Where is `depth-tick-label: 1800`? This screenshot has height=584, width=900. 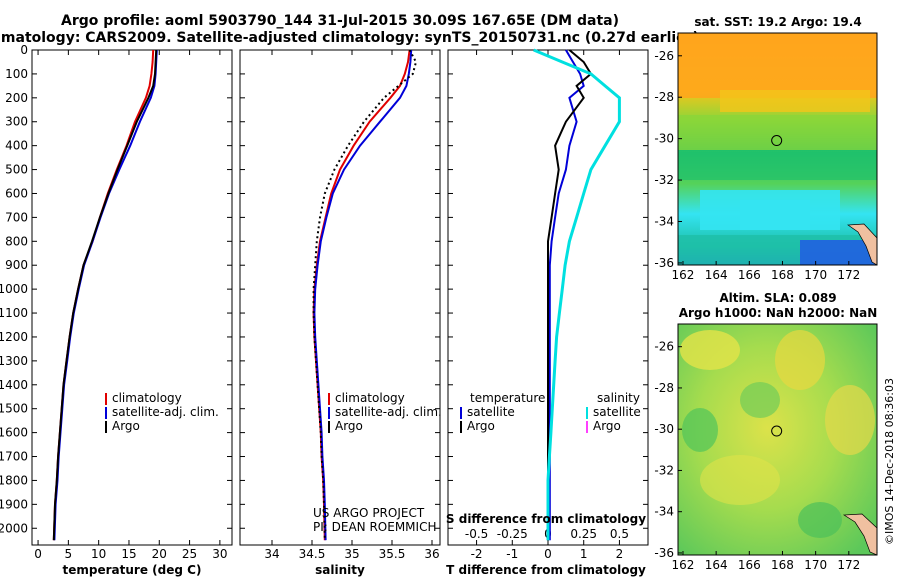 depth-tick-label: 1800 is located at coordinates (14, 480).